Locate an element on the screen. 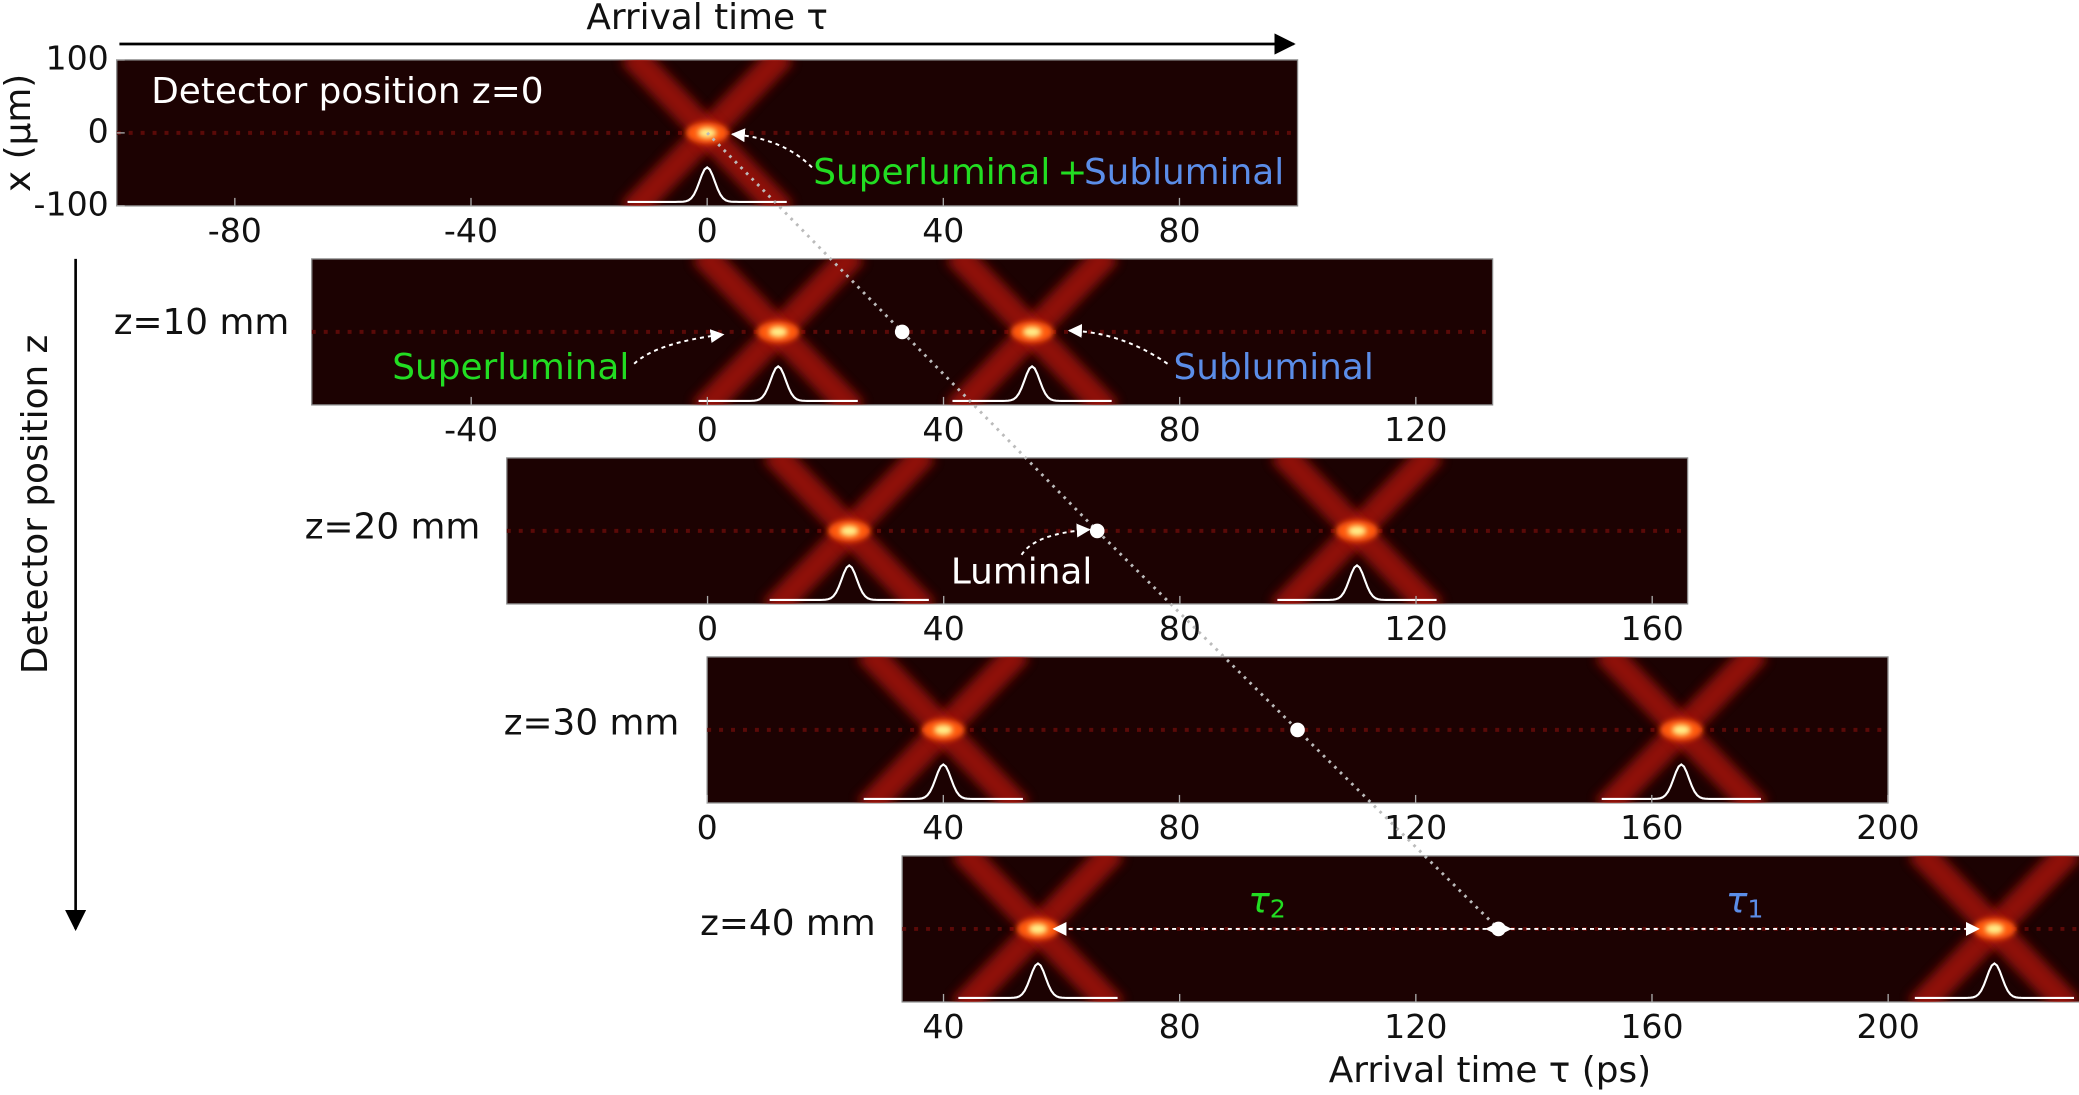  x-tick-label: -80 is located at coordinates (235, 230).